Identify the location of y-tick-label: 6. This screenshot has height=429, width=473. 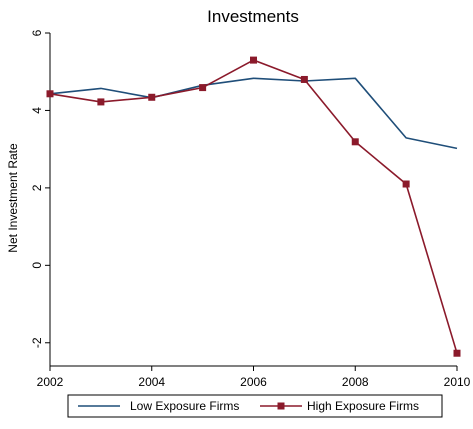
(37, 32).